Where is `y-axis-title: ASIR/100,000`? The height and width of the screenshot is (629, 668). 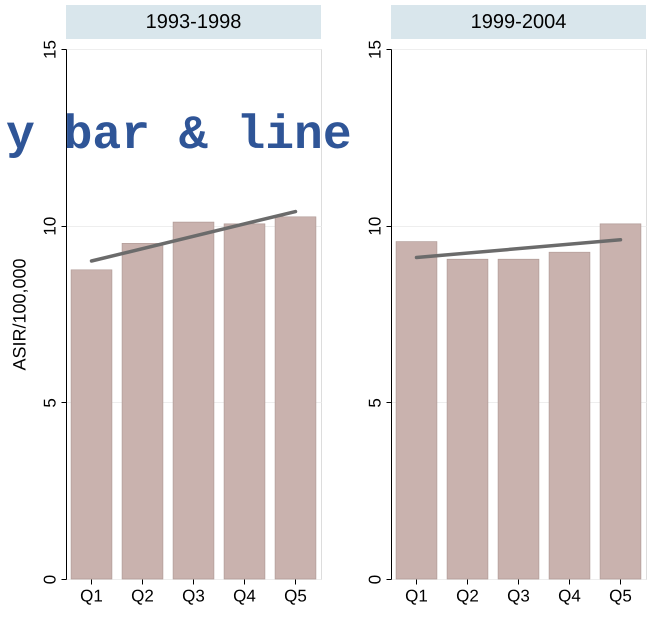
y-axis-title: ASIR/100,000 is located at coordinates (20, 314).